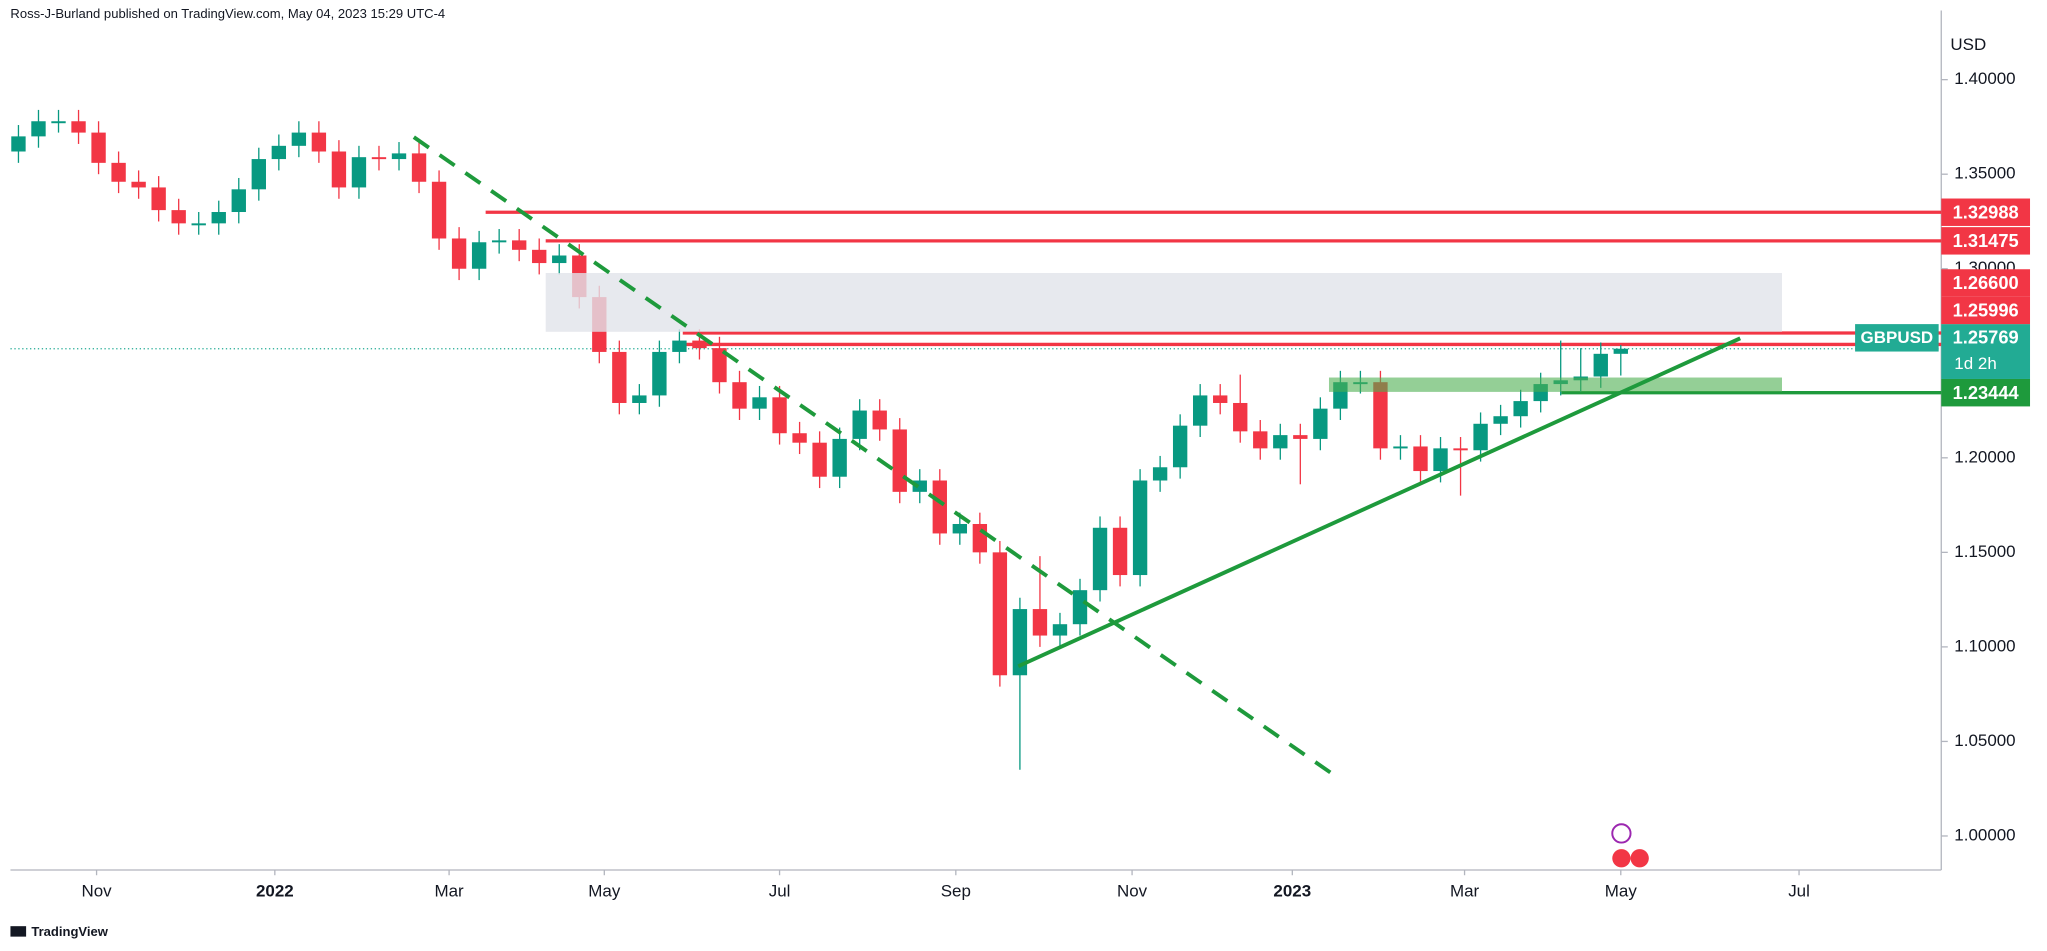  I want to click on price-tag-label: 1.32988, so click(1986, 211).